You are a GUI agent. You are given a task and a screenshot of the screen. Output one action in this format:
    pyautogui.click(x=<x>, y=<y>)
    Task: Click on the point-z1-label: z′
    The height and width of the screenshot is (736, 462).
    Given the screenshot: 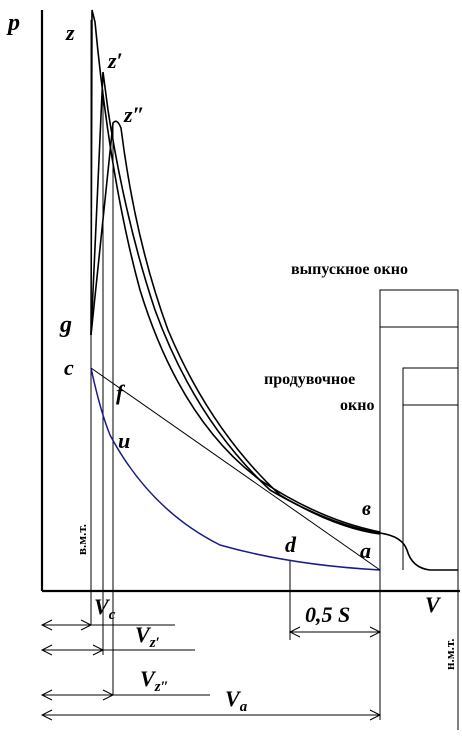 What is the action you would take?
    pyautogui.click(x=115, y=60)
    